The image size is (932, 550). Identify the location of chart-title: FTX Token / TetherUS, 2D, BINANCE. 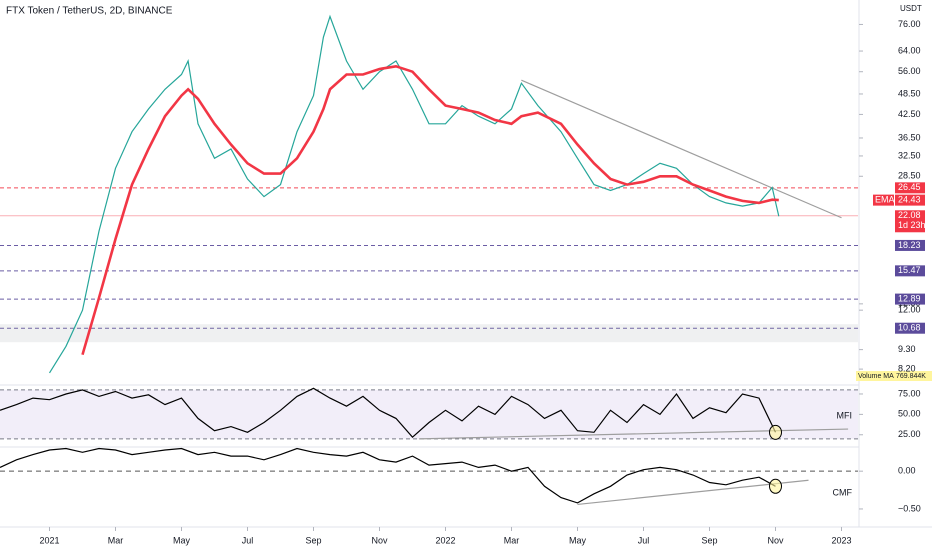
(89, 11).